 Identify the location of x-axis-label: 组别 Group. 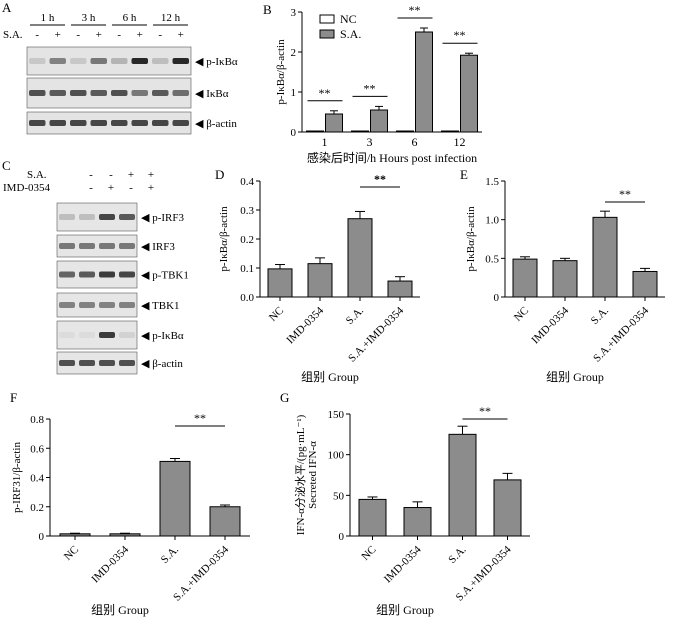
(575, 377).